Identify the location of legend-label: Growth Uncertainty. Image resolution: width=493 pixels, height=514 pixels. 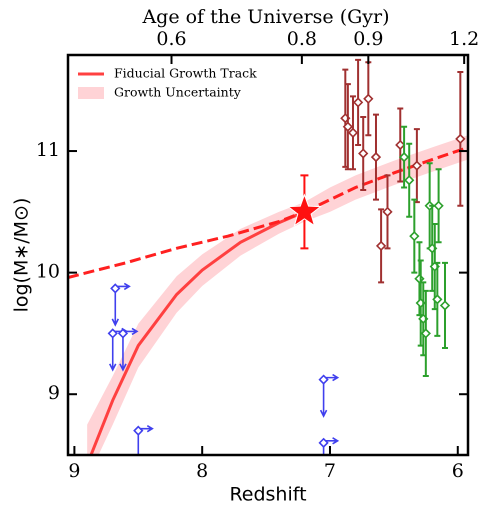
(178, 92).